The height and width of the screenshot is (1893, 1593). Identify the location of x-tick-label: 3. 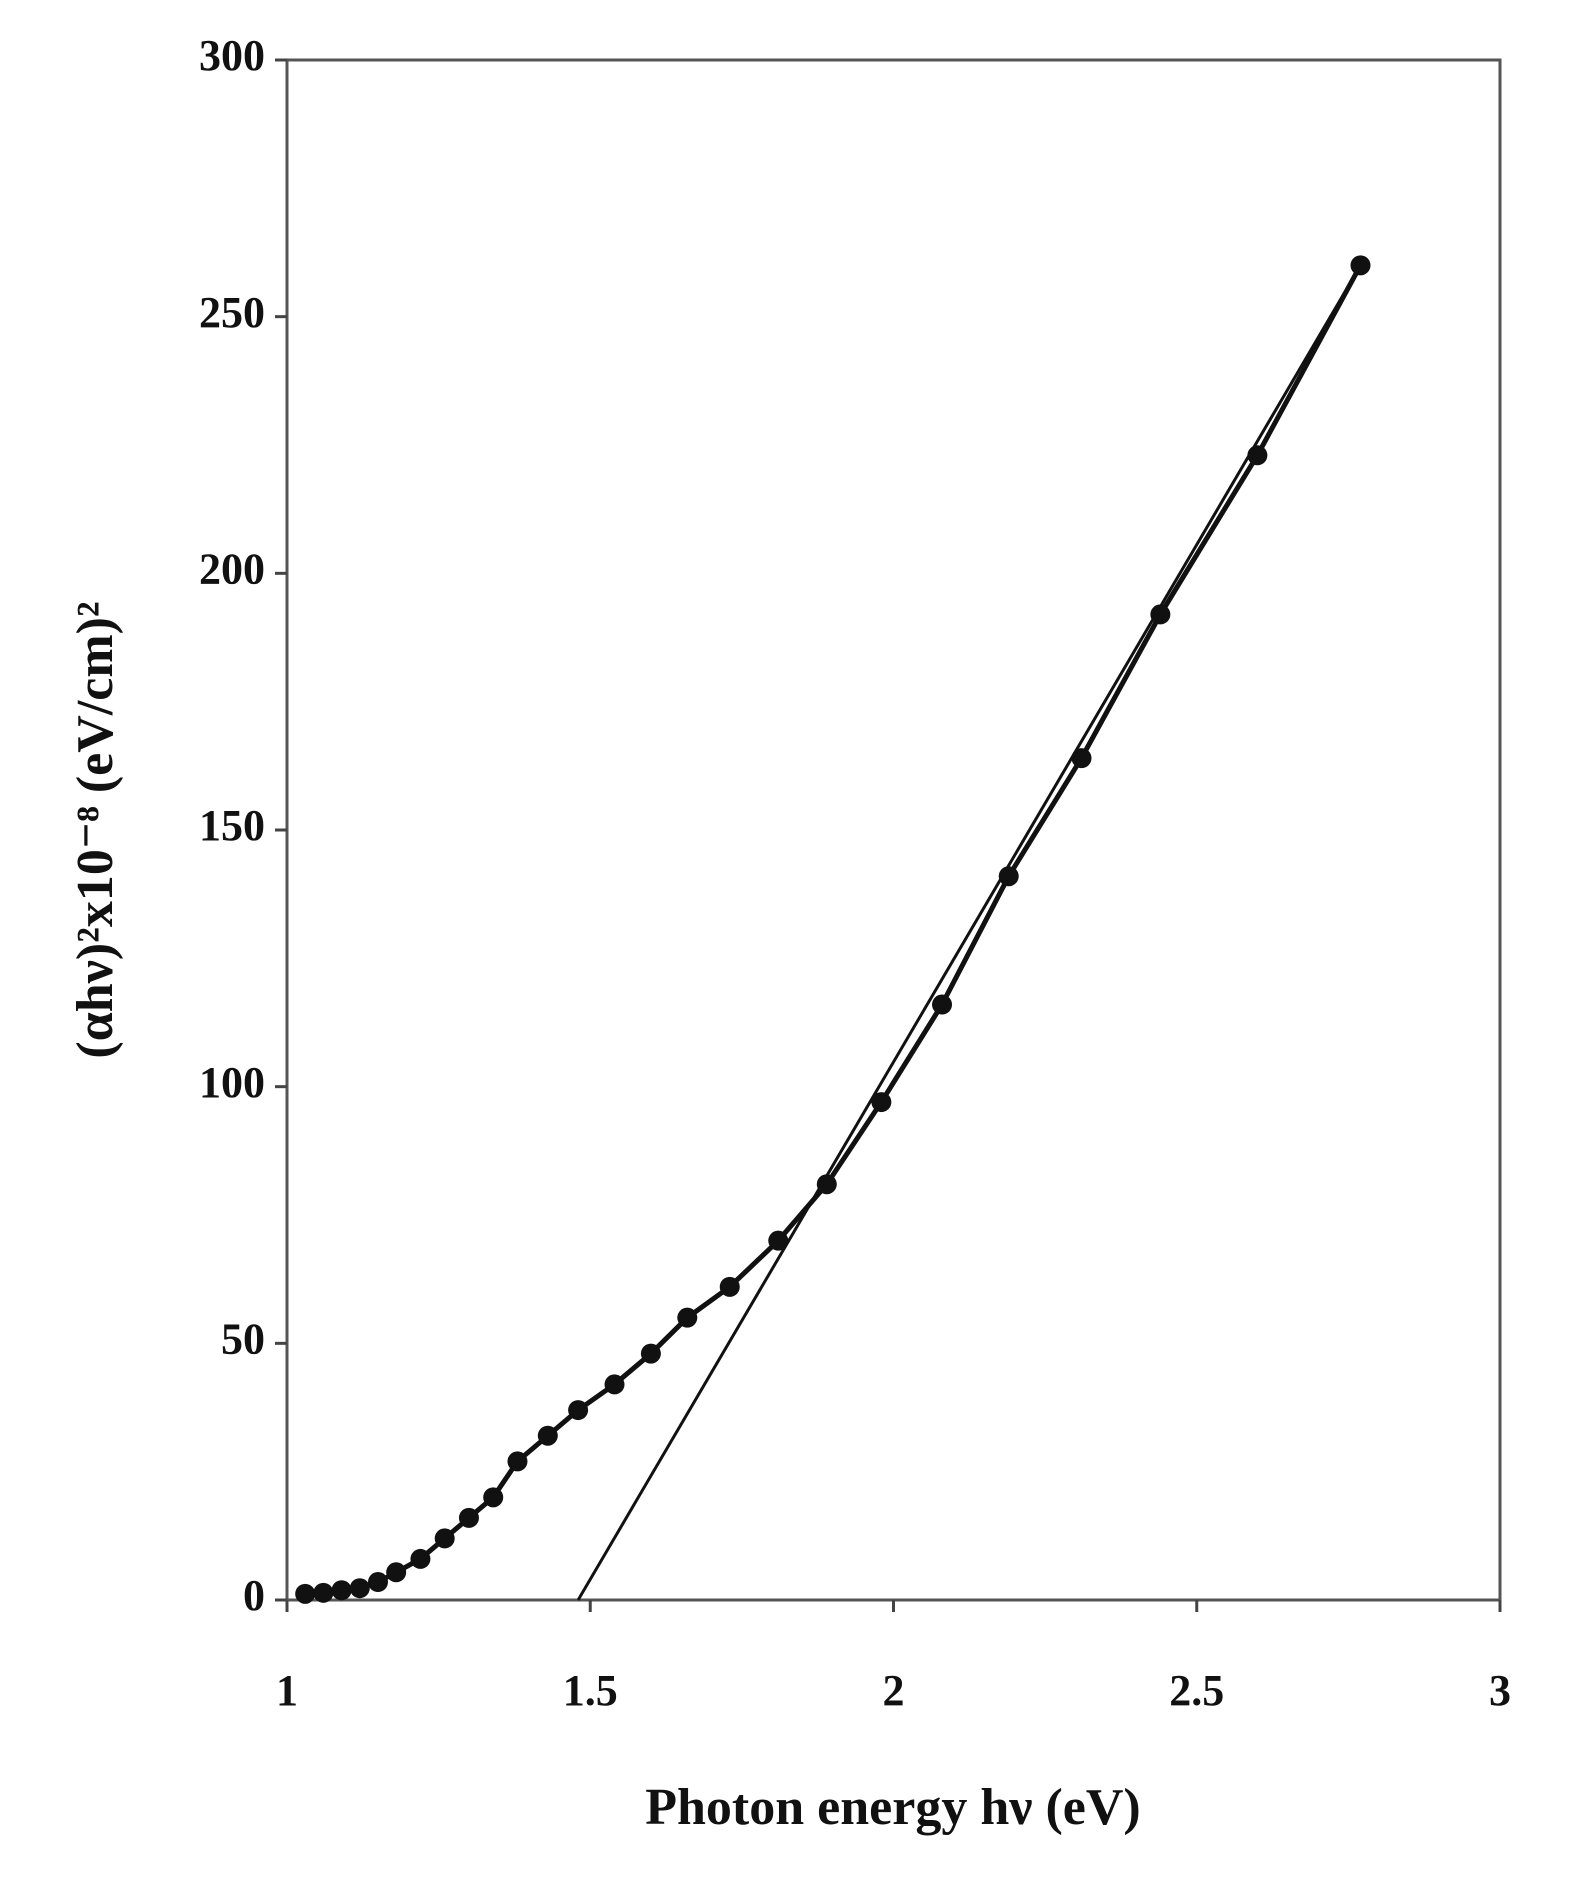
(1500, 1690).